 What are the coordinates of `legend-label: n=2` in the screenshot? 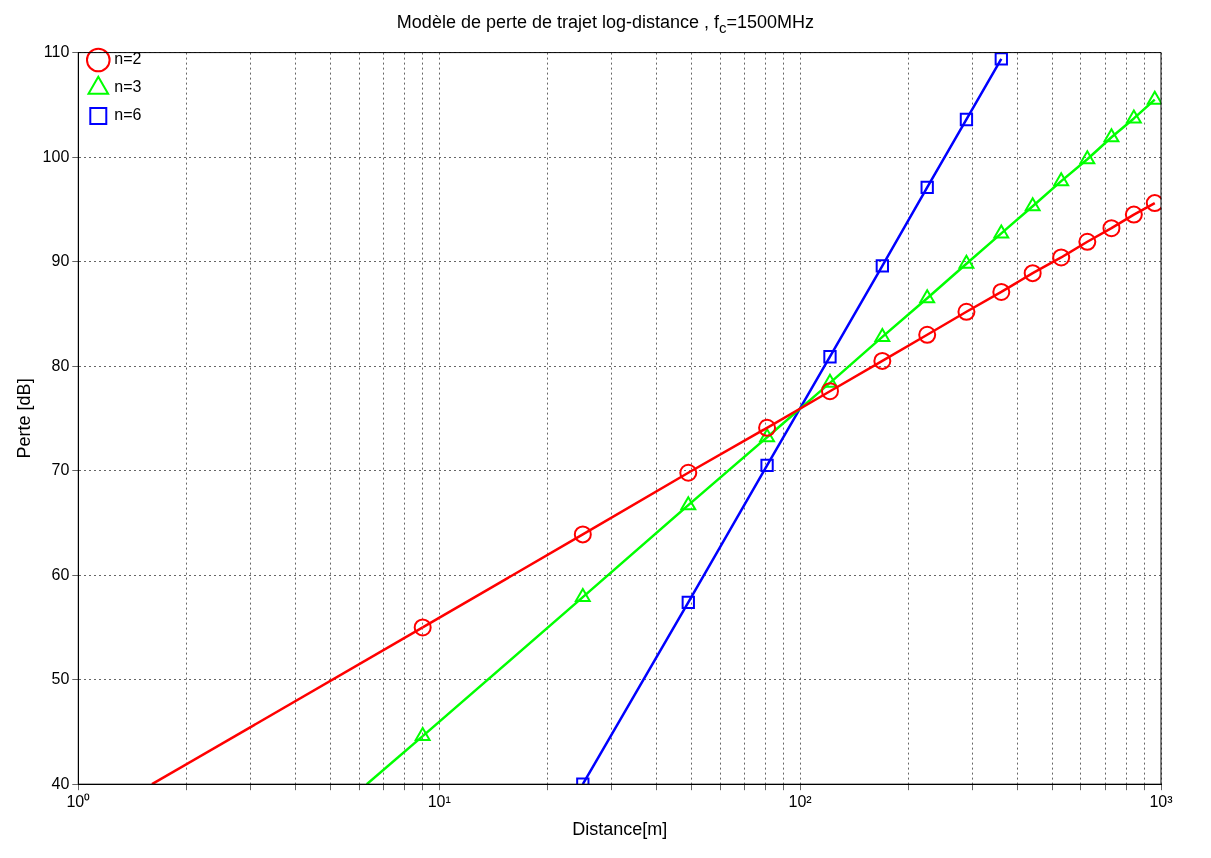 It's located at (128, 59).